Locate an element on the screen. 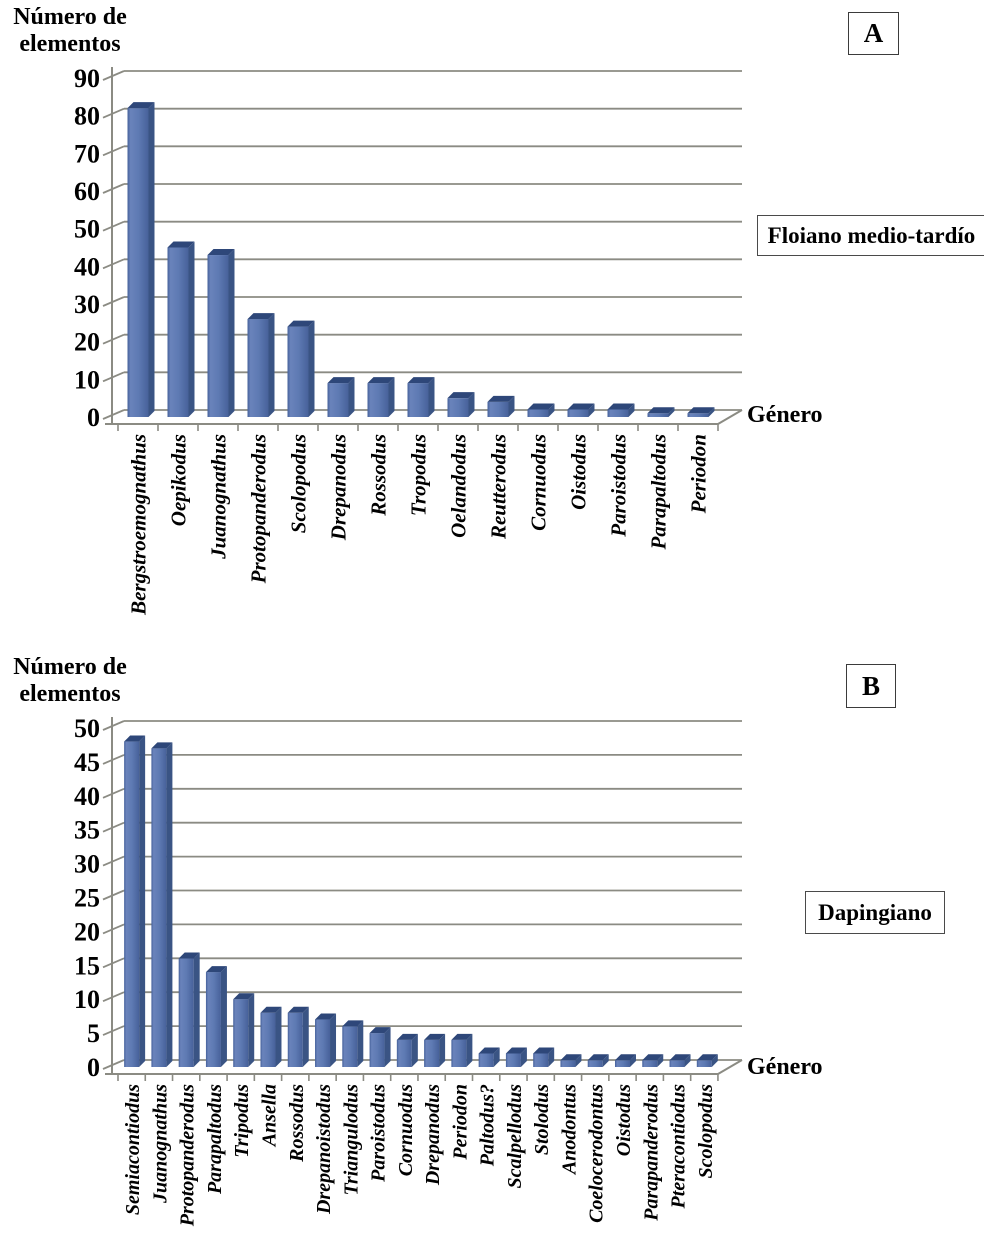 The image size is (984, 1252). x-axis-title-a: Género is located at coordinates (785, 415).